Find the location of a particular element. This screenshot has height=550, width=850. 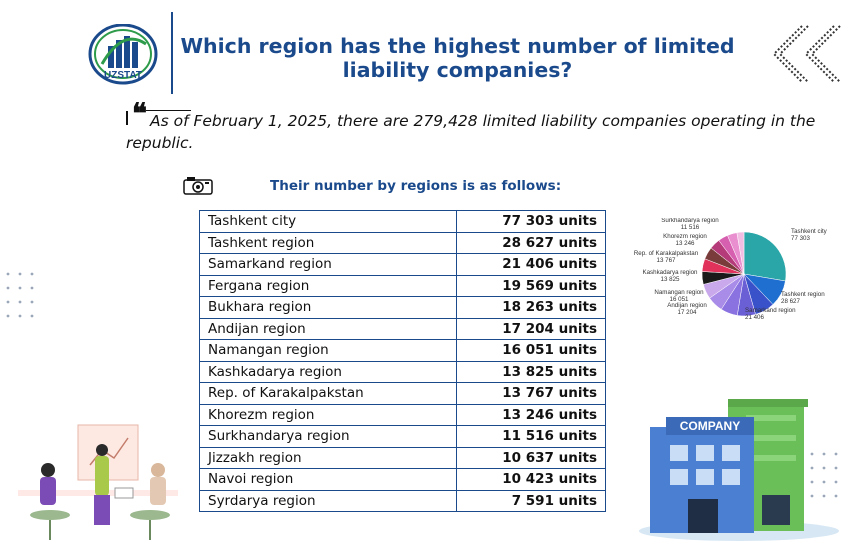

region-name: Jizzakh region is located at coordinates (328, 457).